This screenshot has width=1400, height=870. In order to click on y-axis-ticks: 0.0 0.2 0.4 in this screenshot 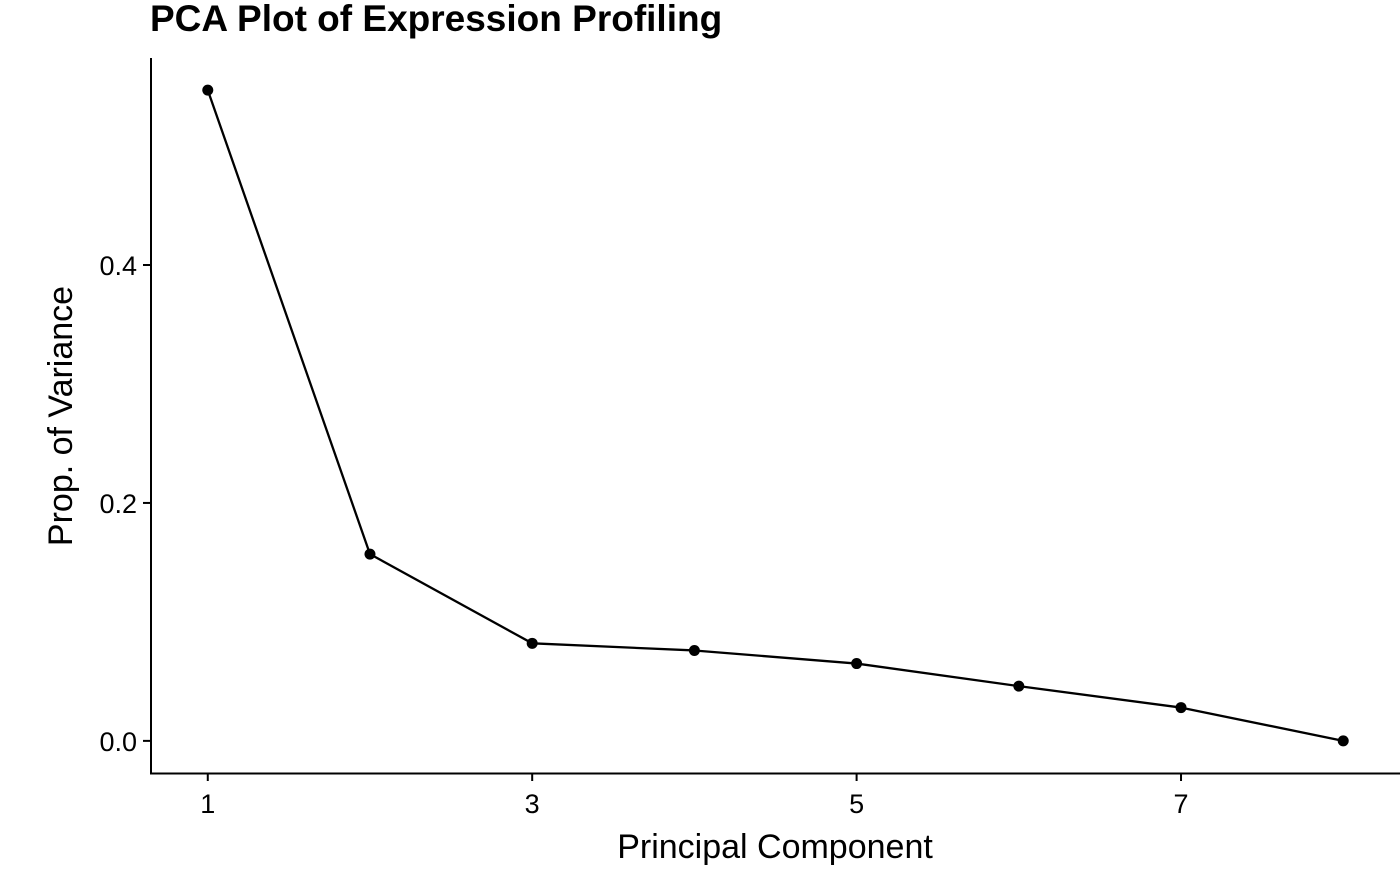, I will do `click(125, 504)`.